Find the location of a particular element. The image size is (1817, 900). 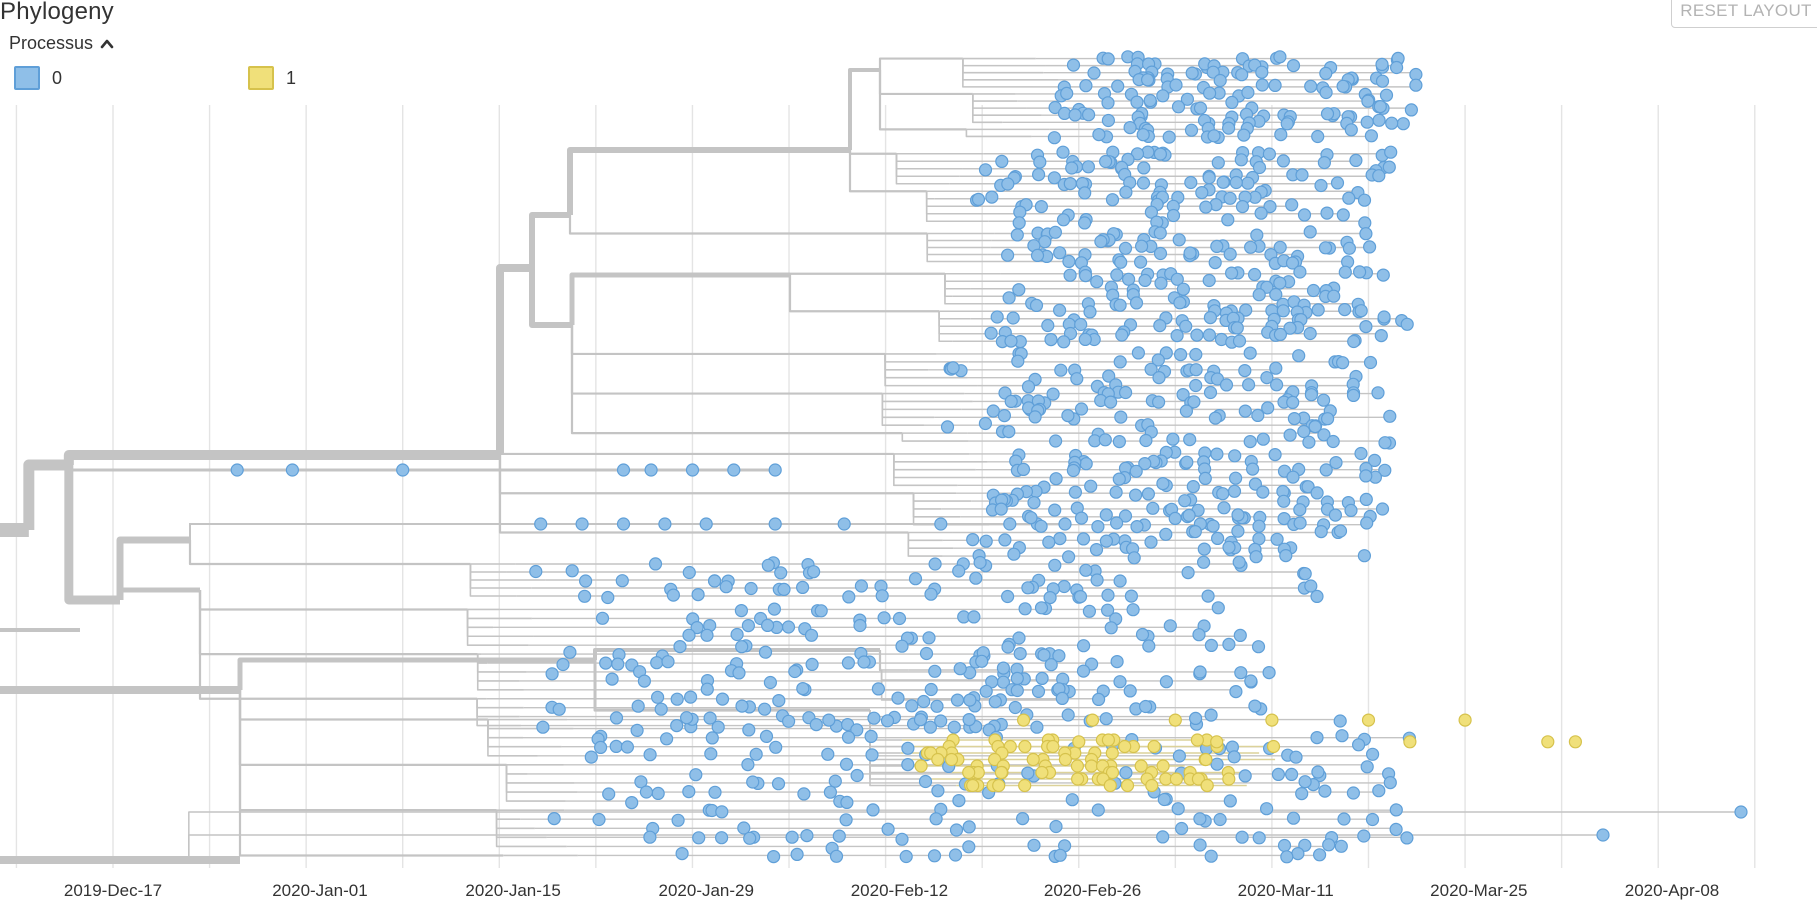

legend-item-0: 0 is located at coordinates (38, 78).